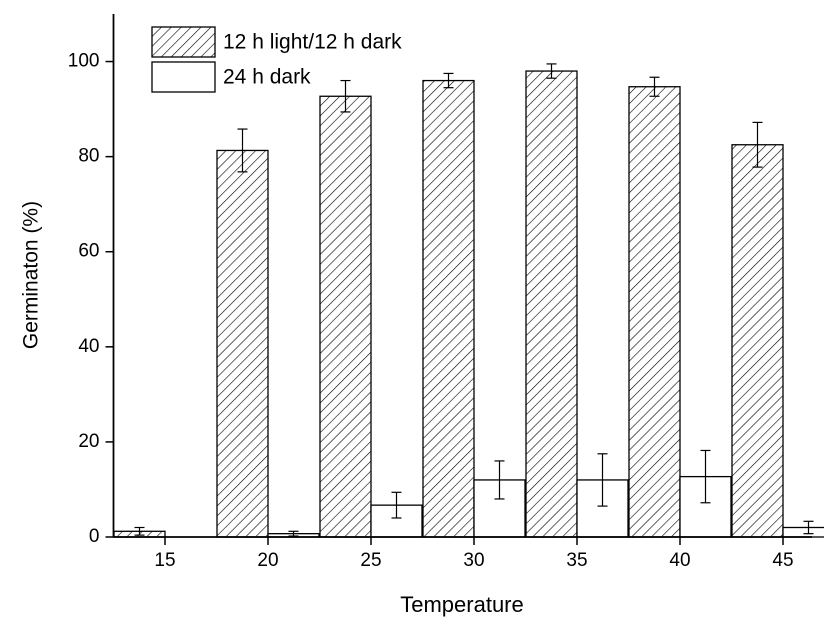  What do you see at coordinates (370, 560) in the screenshot?
I see `x-tick-label: 25` at bounding box center [370, 560].